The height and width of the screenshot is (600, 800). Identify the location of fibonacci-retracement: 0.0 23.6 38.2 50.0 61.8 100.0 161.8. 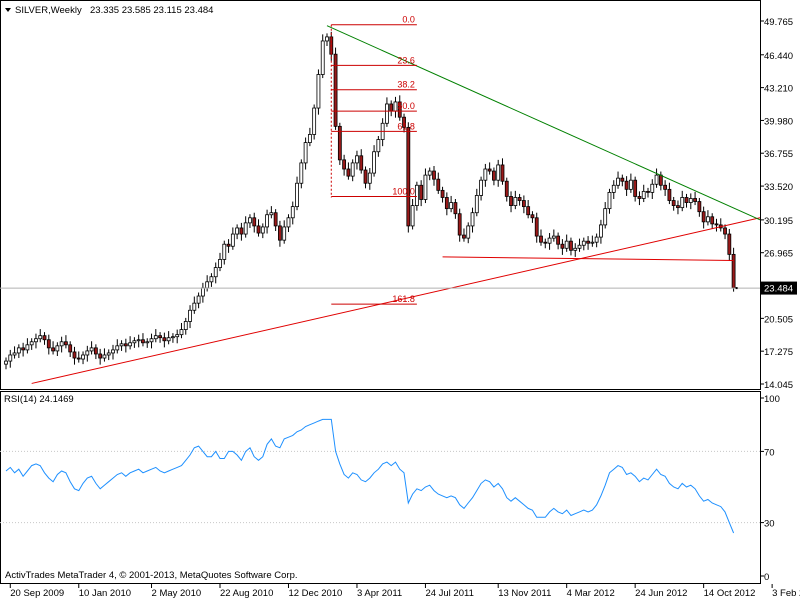
(373, 160).